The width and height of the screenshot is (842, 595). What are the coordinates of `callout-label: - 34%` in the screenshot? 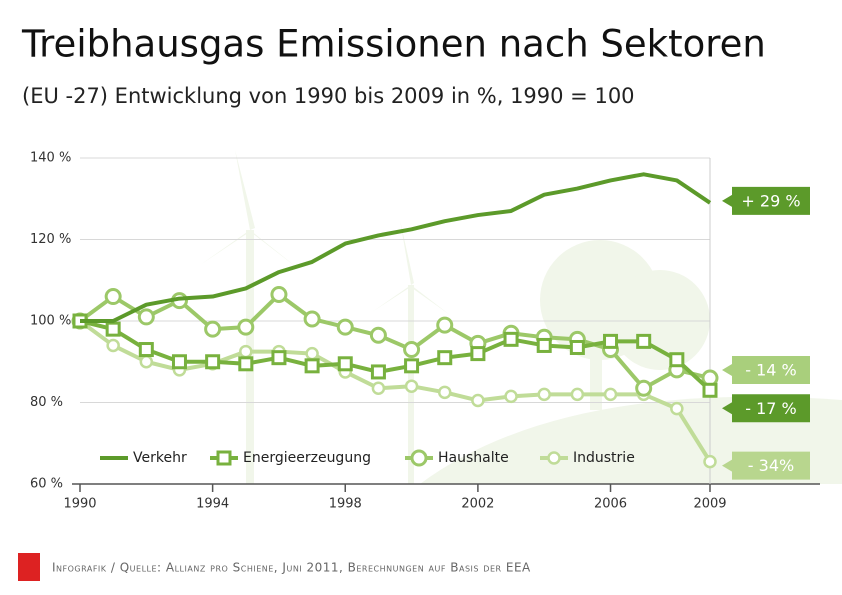 It's located at (771, 465).